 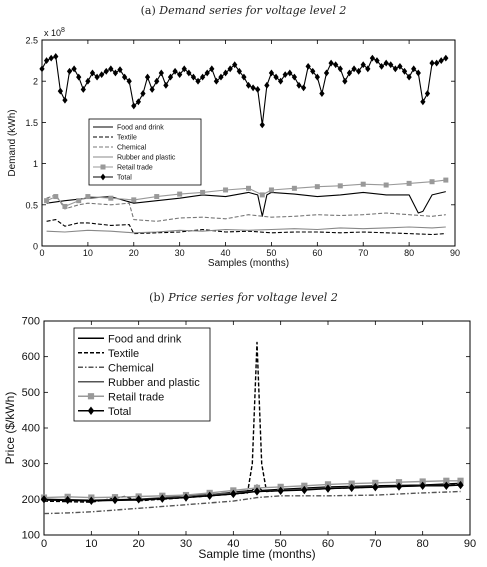 What do you see at coordinates (328, 544) in the screenshot?
I see `chart-b-x-tick-label: 60` at bounding box center [328, 544].